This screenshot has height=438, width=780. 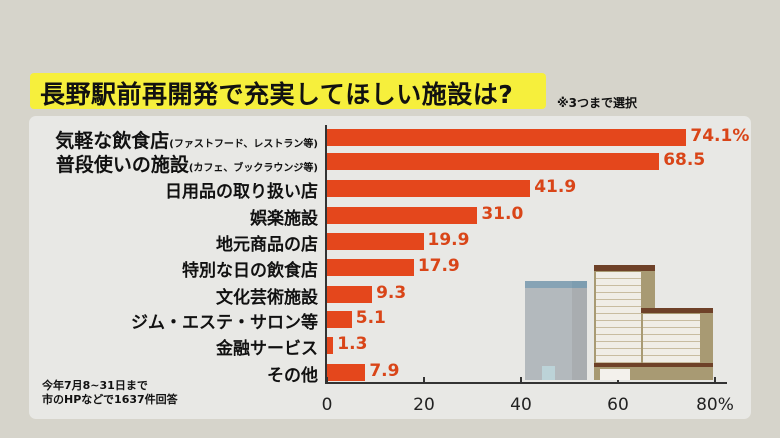 I want to click on category-label: ジム・エステ・サロン等, so click(x=224, y=320).